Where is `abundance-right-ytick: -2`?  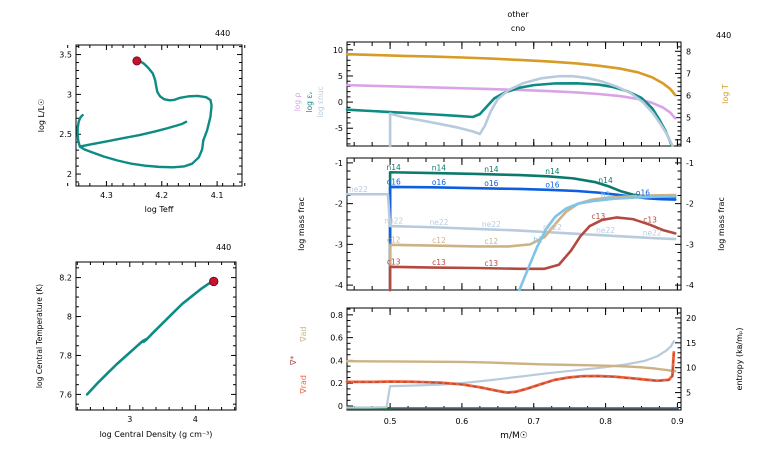 abundance-right-ytick: -2 is located at coordinates (690, 204).